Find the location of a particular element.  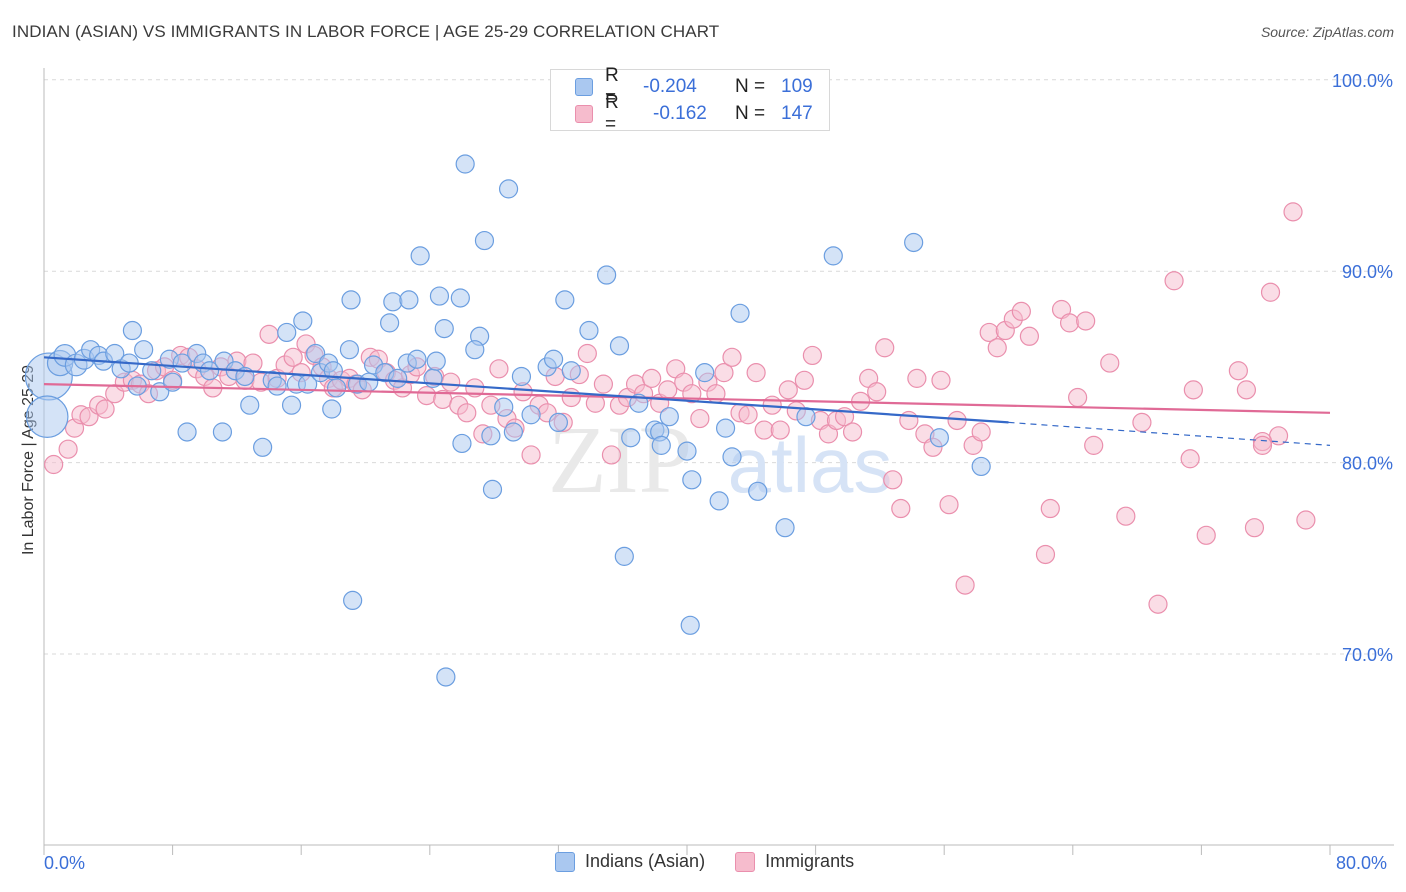

trend-line-indians-extension is located at coordinates (1169, 433).